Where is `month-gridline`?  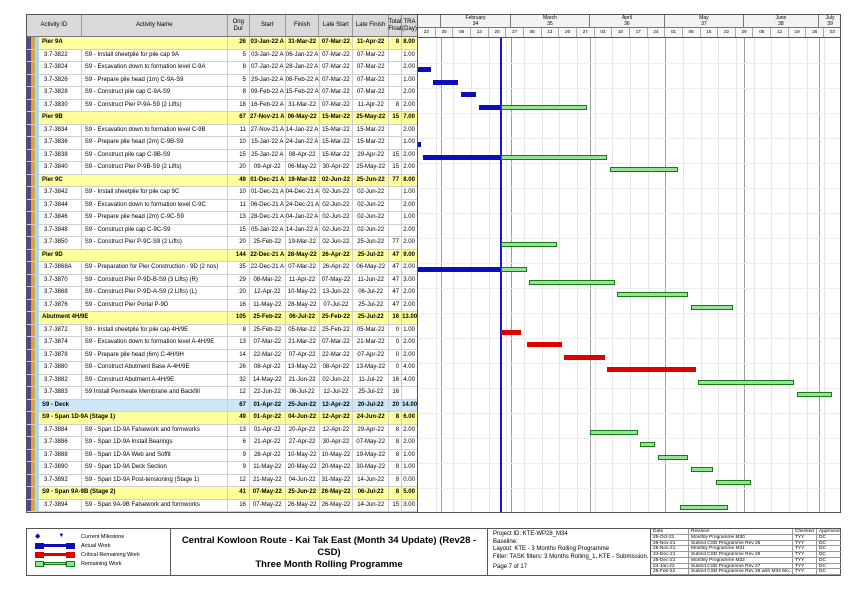 month-gridline is located at coordinates (820, 275).